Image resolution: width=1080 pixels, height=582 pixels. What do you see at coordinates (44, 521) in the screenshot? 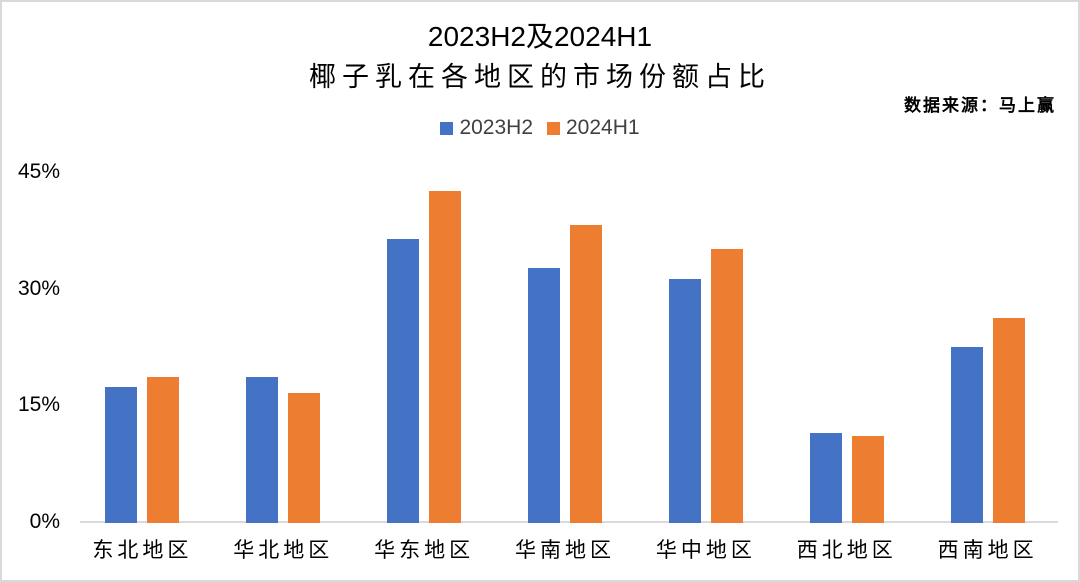
I see `y-tick-label: 0%` at bounding box center [44, 521].